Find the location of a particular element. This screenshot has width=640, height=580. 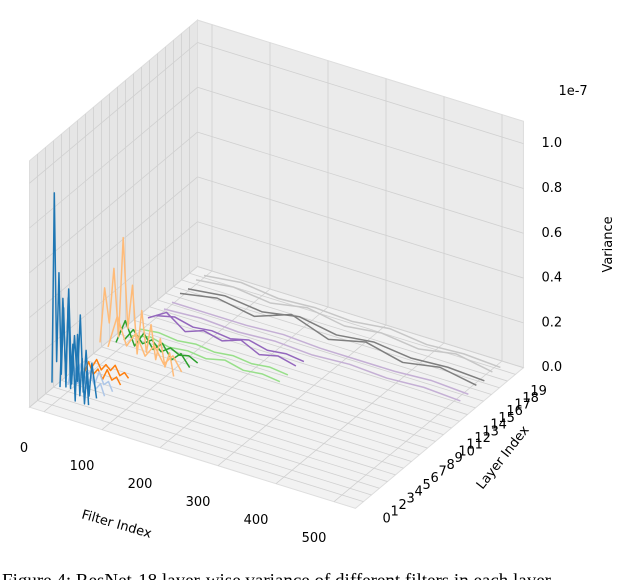

y-tick-label: 18 is located at coordinates (530, 398).